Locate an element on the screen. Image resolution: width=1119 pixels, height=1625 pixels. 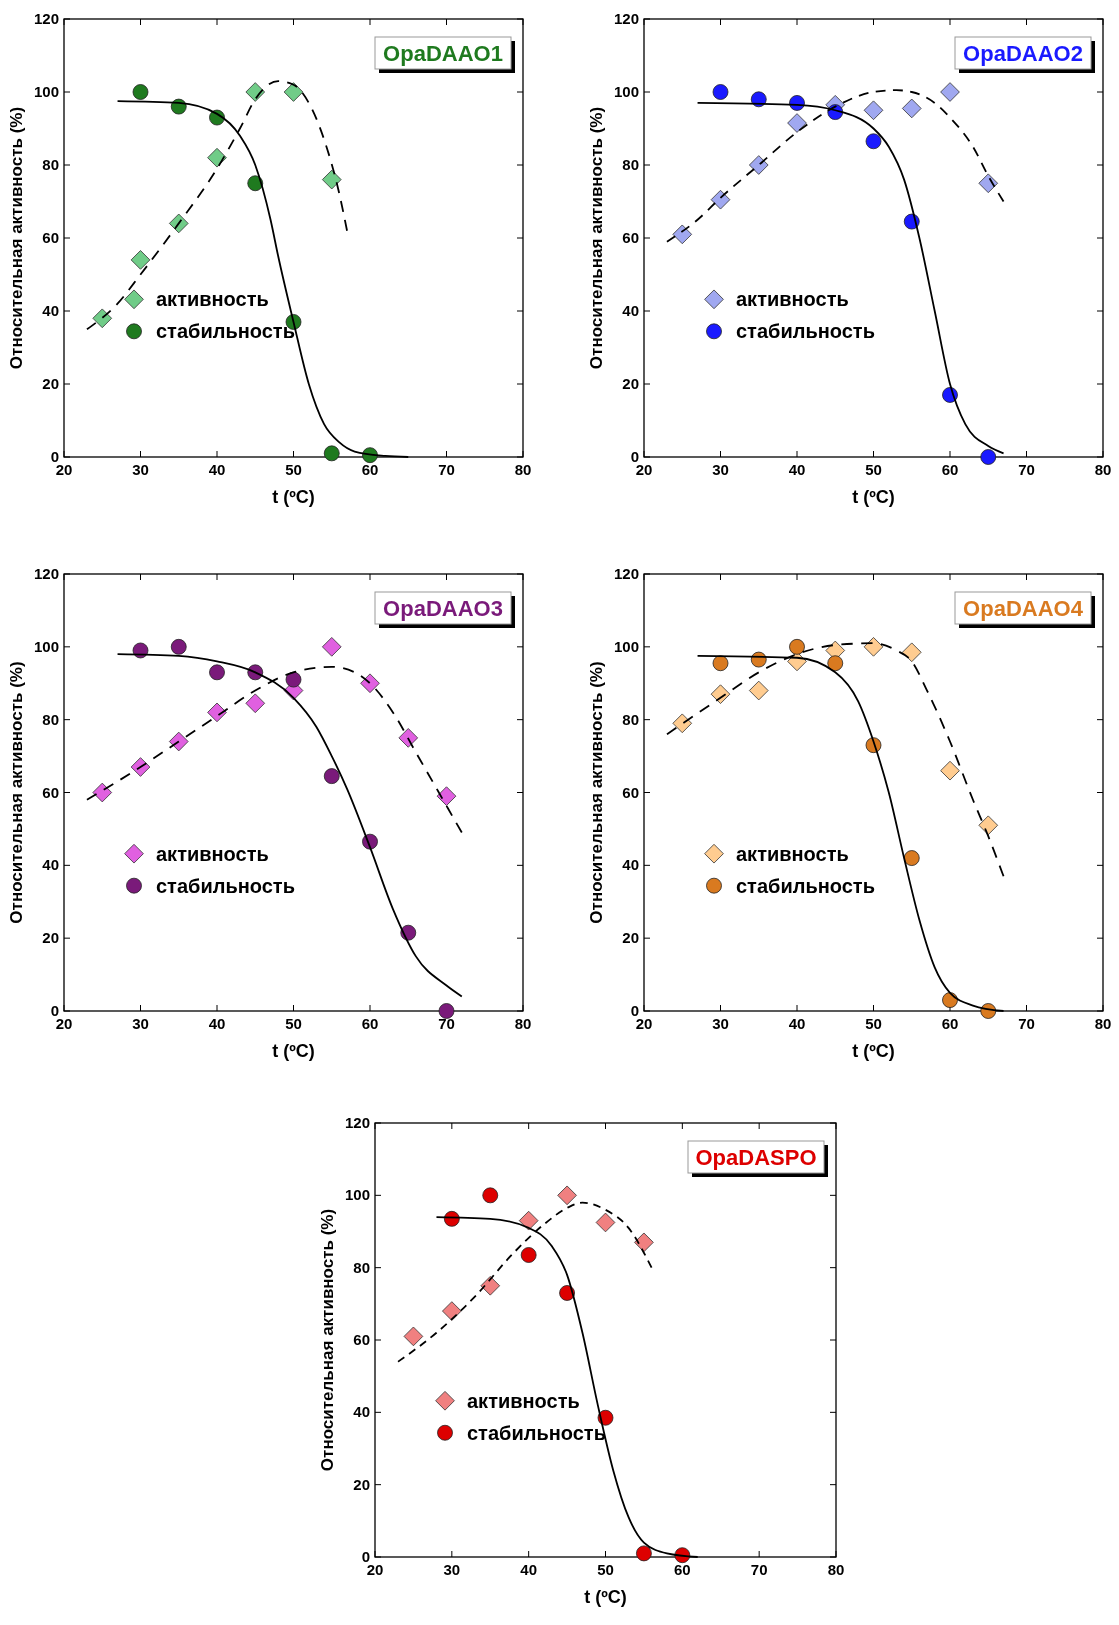
legend-label: стабильность is located at coordinates (805, 331).